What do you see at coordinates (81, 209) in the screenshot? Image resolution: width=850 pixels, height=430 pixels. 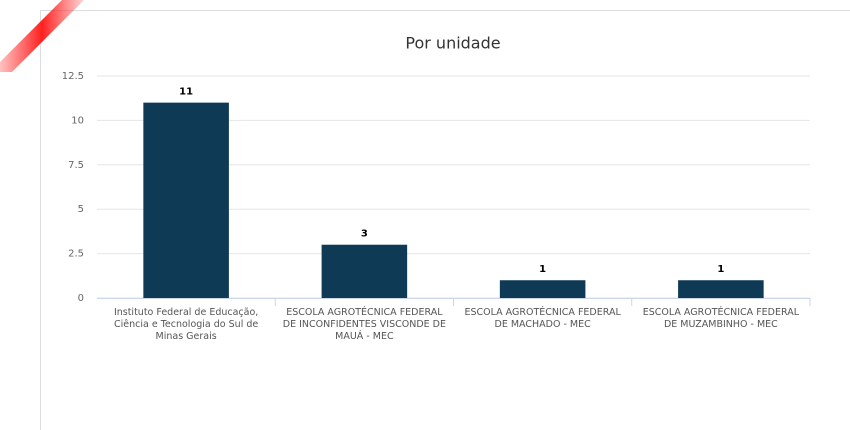 I see `y-tick-label: 5` at bounding box center [81, 209].